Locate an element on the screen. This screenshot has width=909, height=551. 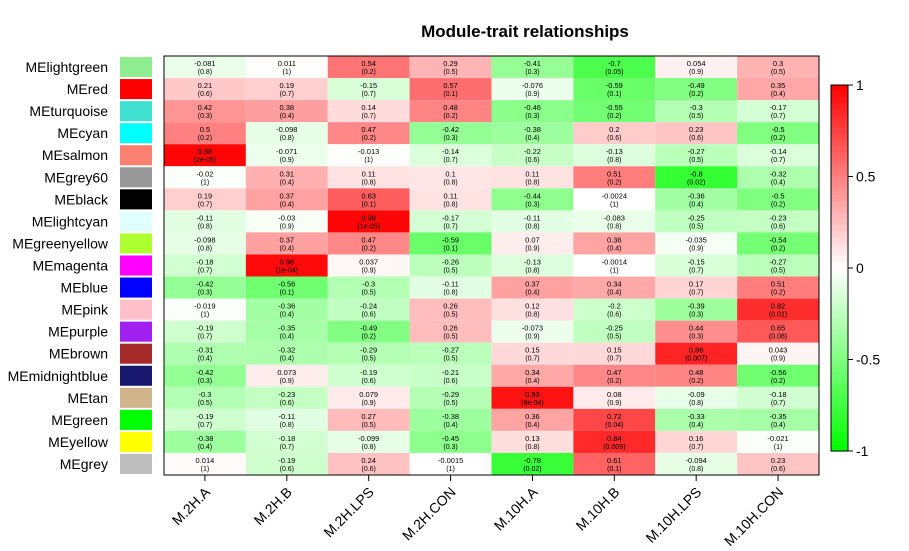
cell-correlation: -0.14 is located at coordinates (778, 151).